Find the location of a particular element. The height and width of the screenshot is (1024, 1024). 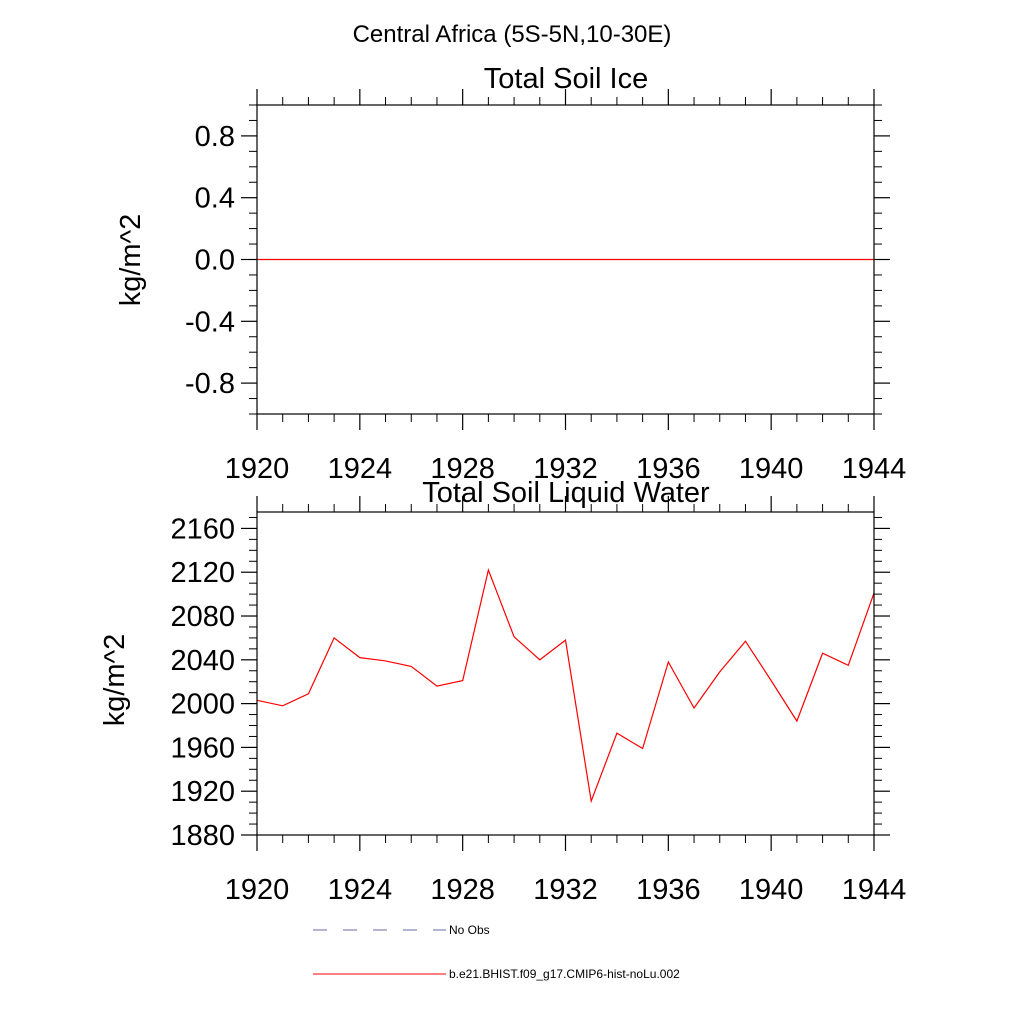

y-tick-label: -0.8 is located at coordinates (210, 384).